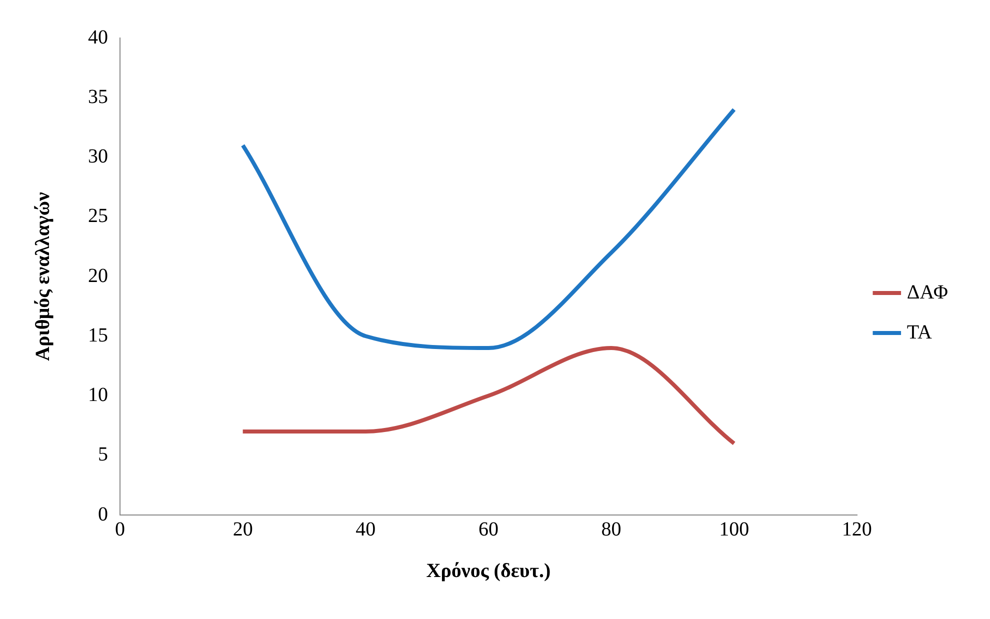 The image size is (990, 619). I want to click on x-tick-label: 80, so click(611, 529).